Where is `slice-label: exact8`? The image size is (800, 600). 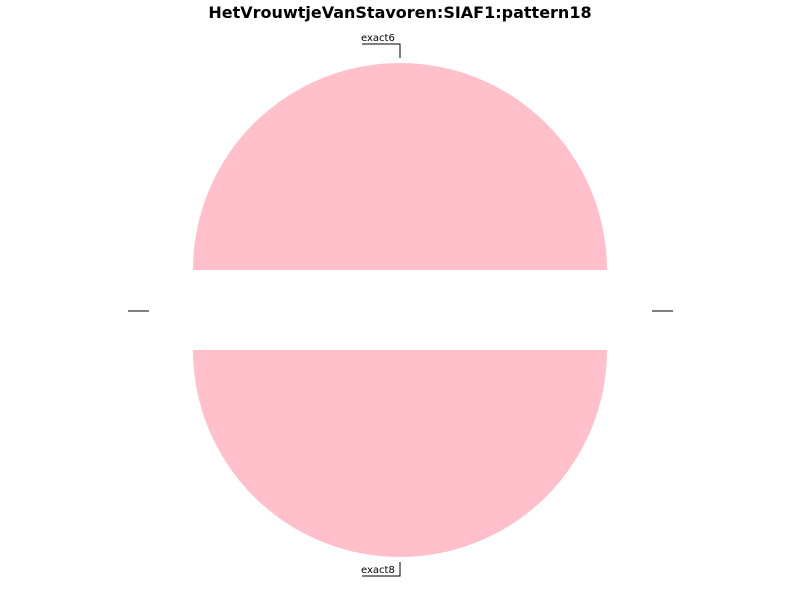 slice-label: exact8 is located at coordinates (378, 570).